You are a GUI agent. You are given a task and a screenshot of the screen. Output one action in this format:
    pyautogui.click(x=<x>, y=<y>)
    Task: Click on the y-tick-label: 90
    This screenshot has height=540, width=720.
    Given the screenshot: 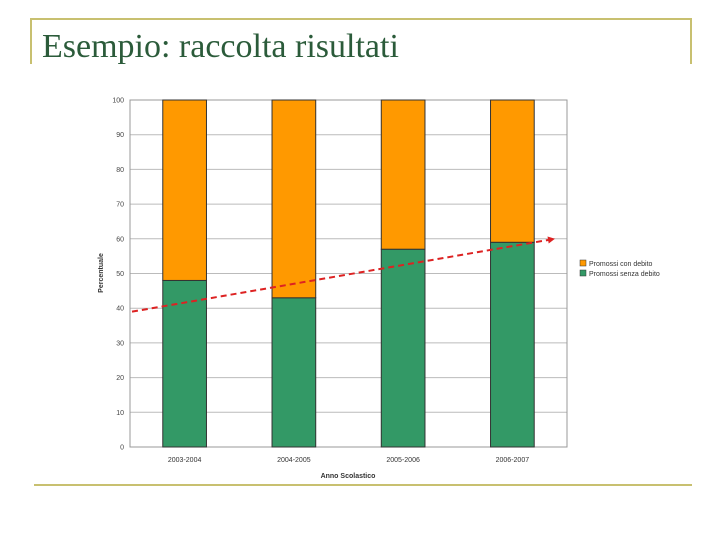 What is the action you would take?
    pyautogui.click(x=120, y=135)
    